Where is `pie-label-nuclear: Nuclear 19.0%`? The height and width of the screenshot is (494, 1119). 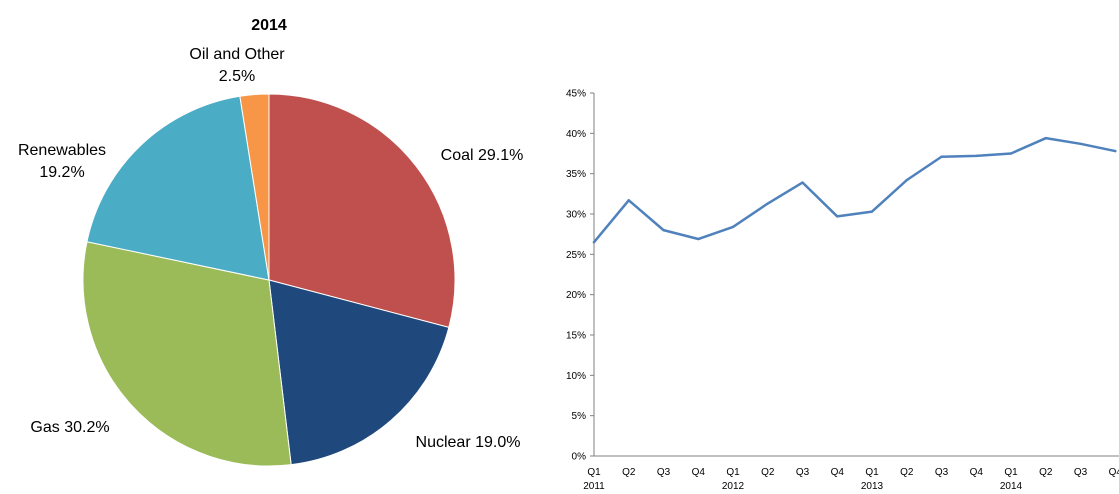 pie-label-nuclear: Nuclear 19.0% is located at coordinates (468, 442).